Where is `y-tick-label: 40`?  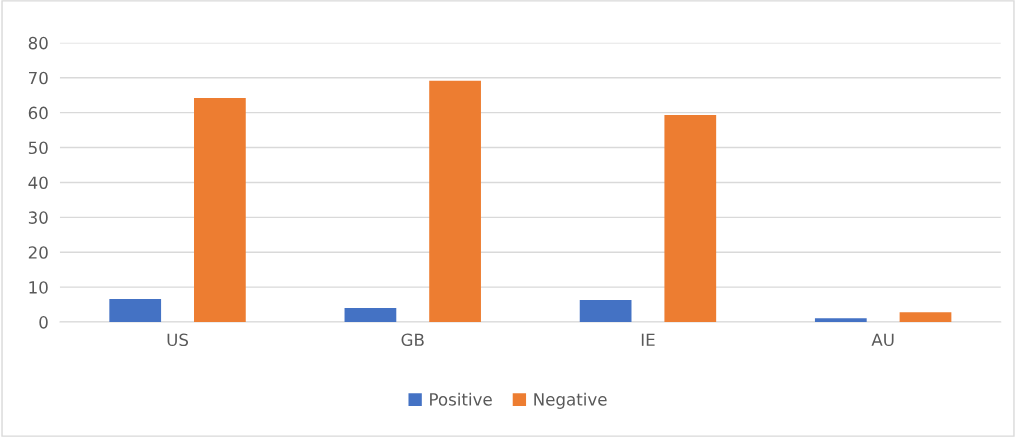 y-tick-label: 40 is located at coordinates (38, 183).